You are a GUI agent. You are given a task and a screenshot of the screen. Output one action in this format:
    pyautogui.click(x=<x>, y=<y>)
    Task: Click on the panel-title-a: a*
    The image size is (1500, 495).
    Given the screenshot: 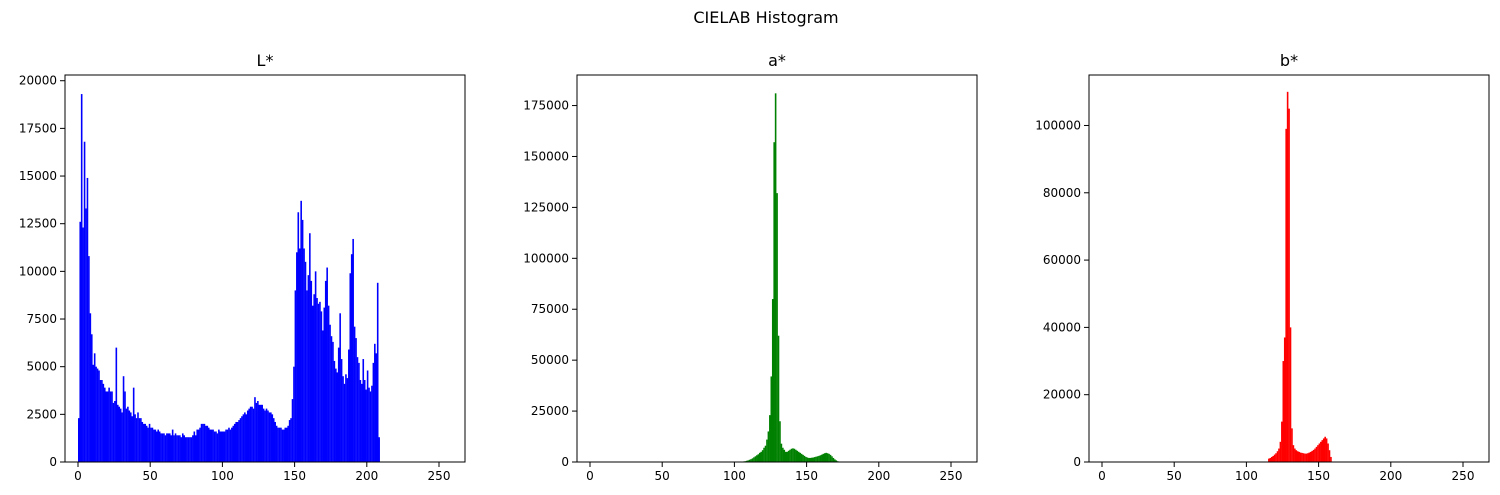 What is the action you would take?
    pyautogui.click(x=777, y=60)
    